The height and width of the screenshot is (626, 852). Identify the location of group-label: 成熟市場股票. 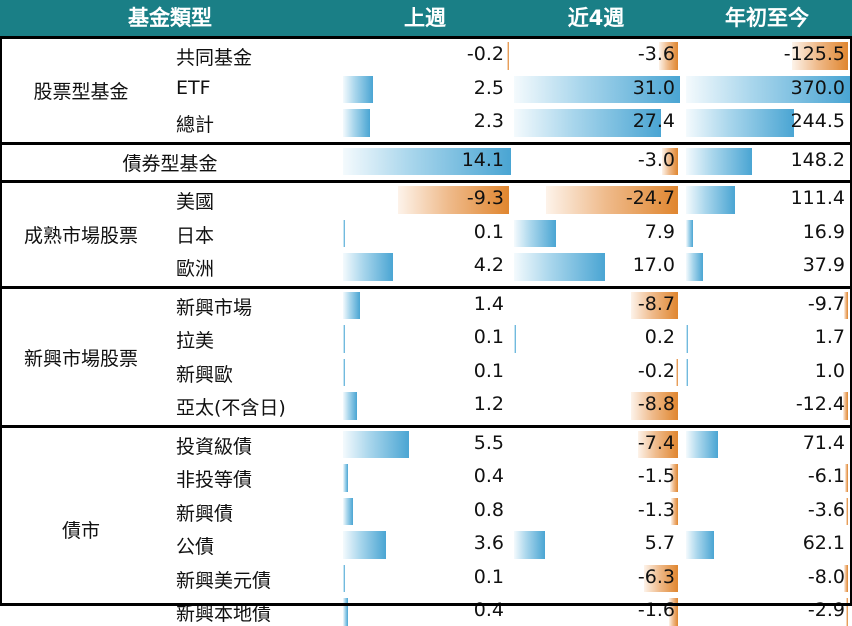
(80, 236).